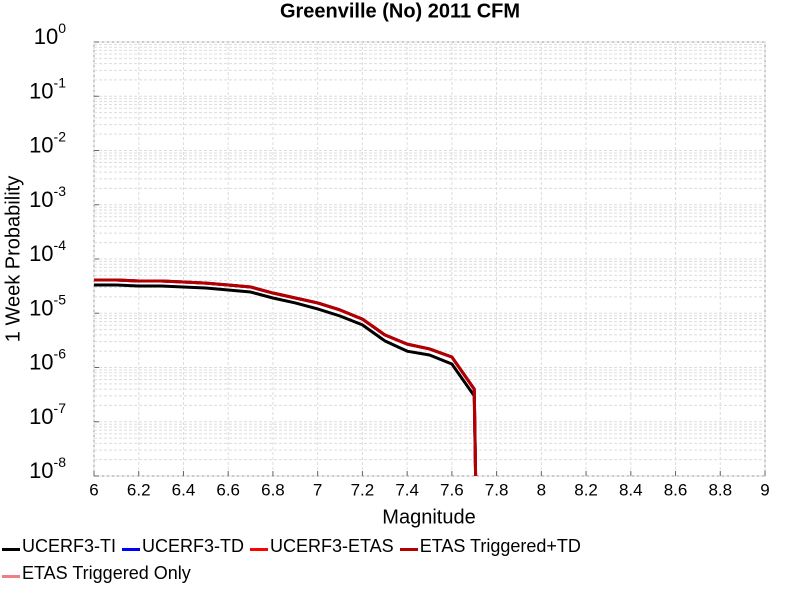  I want to click on y-tick-power: -5, so click(60, 299).